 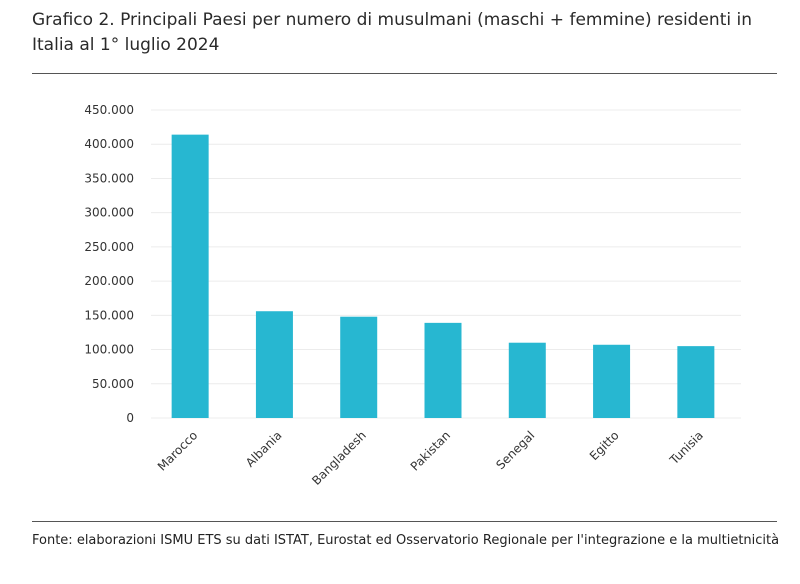 What do you see at coordinates (109, 315) in the screenshot?
I see `y-tick-label: 150.000` at bounding box center [109, 315].